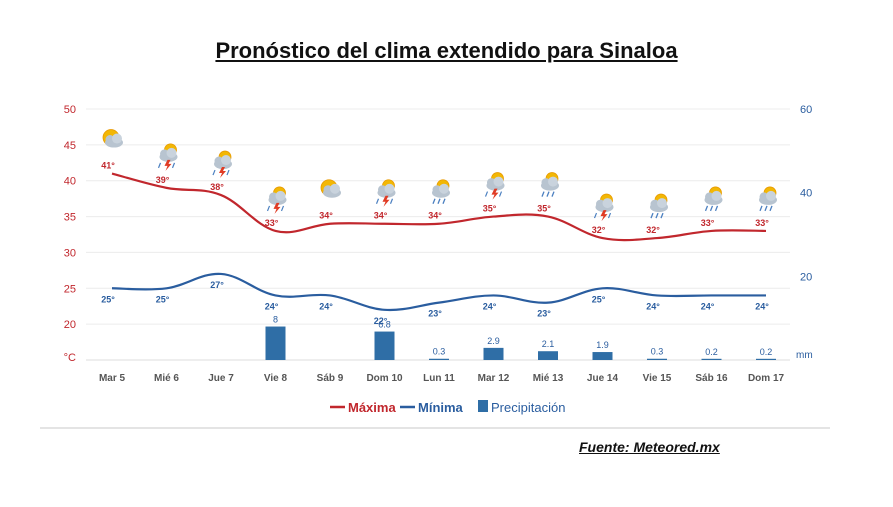 This screenshot has width=893, height=507. What do you see at coordinates (384, 378) in the screenshot?
I see `x-tick-label: Dom 10` at bounding box center [384, 378].